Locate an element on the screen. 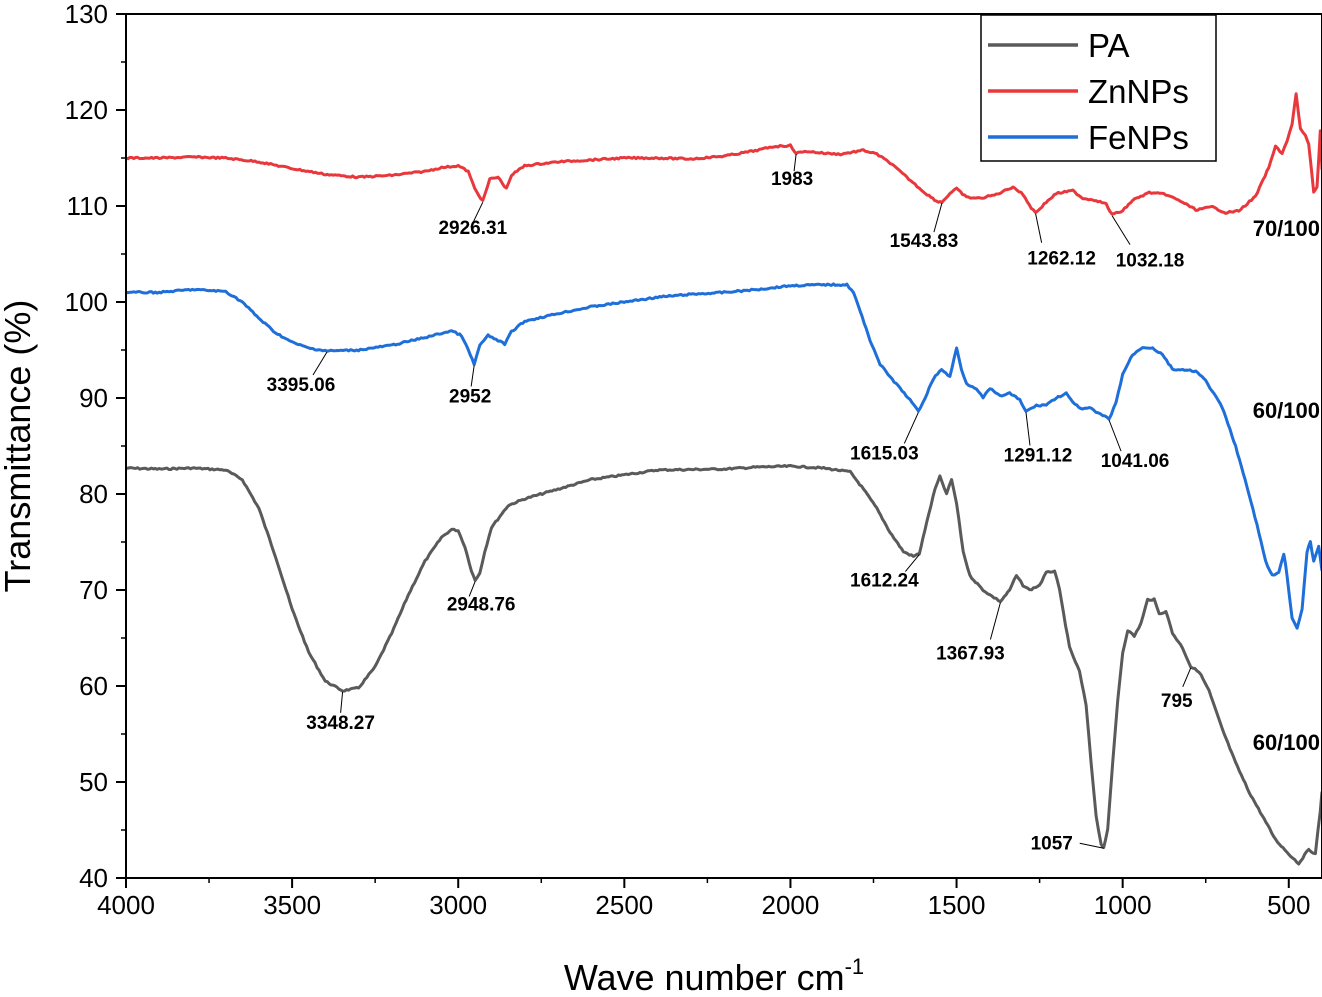 This screenshot has height=997, width=1322. peak-label: 1543.83 is located at coordinates (924, 241).